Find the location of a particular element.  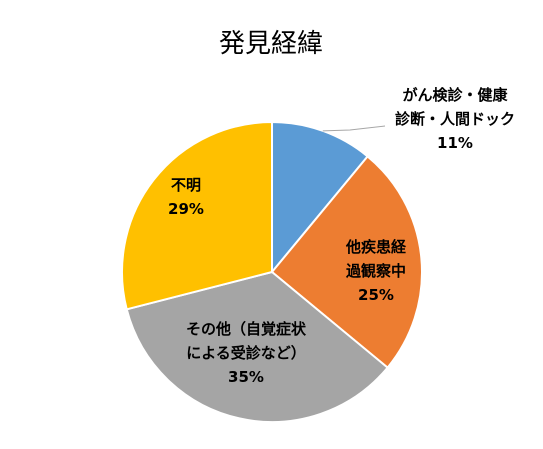

slice-name-line: 他疾患経 is located at coordinates (376, 247).